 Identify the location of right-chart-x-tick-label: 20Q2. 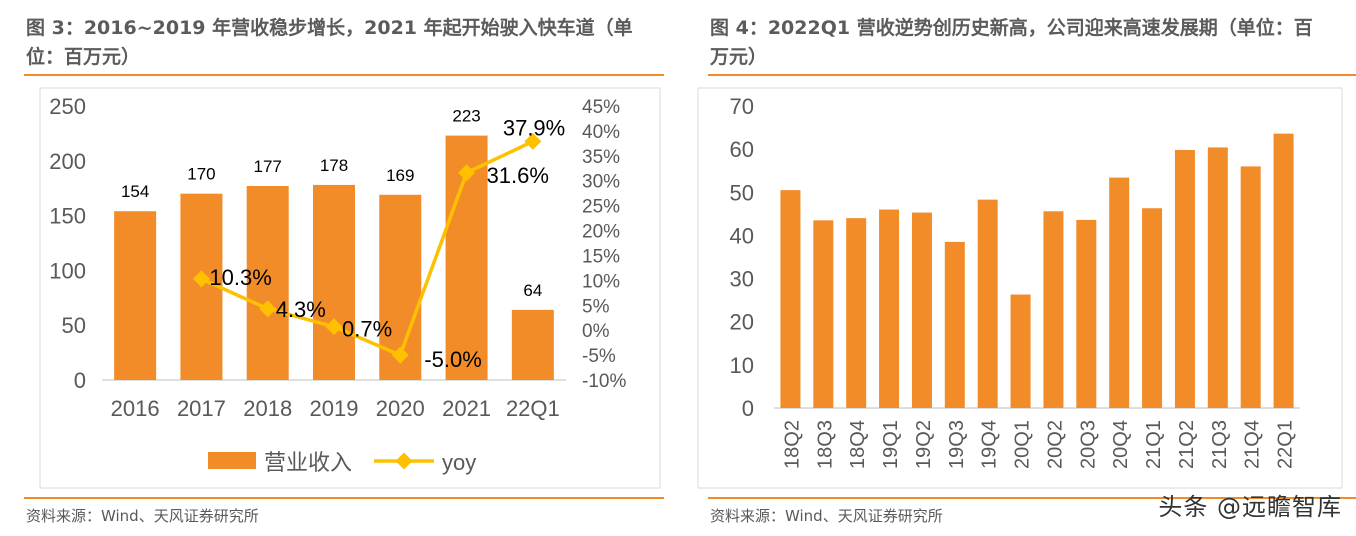
(1055, 444).